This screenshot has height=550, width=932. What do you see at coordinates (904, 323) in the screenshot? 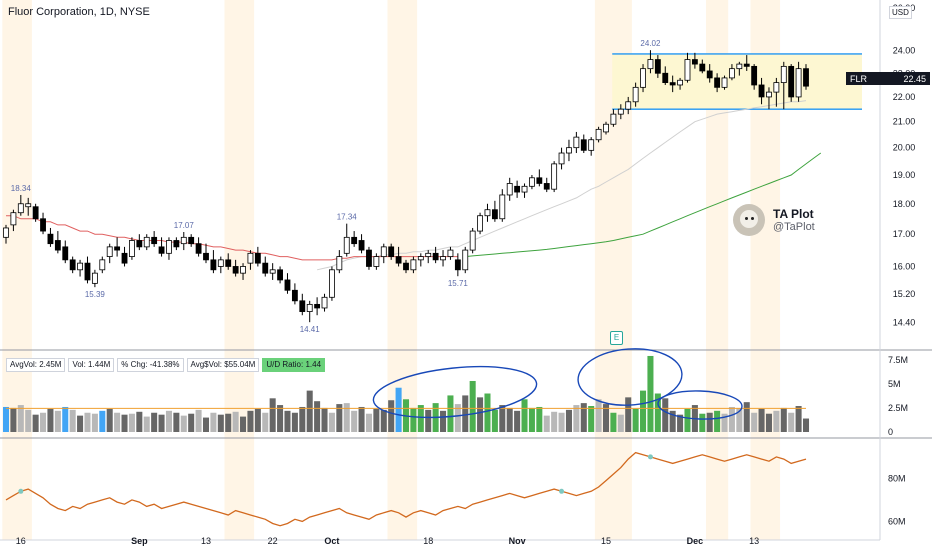
I see `price-axis-tick: 14.40` at bounding box center [904, 323].